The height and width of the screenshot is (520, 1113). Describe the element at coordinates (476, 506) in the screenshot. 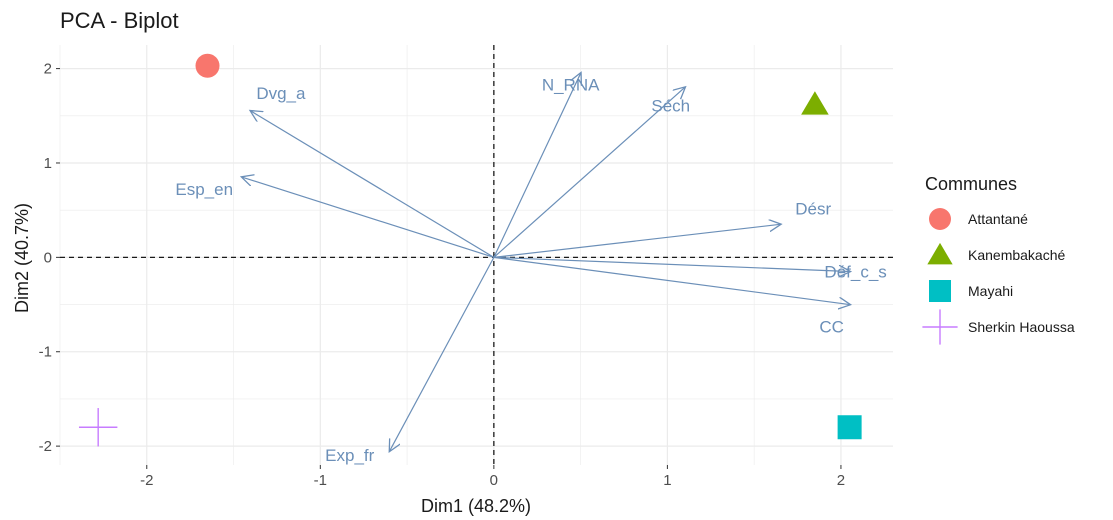

I see `x-axis-title: Dim1 (48.2%)` at that location.